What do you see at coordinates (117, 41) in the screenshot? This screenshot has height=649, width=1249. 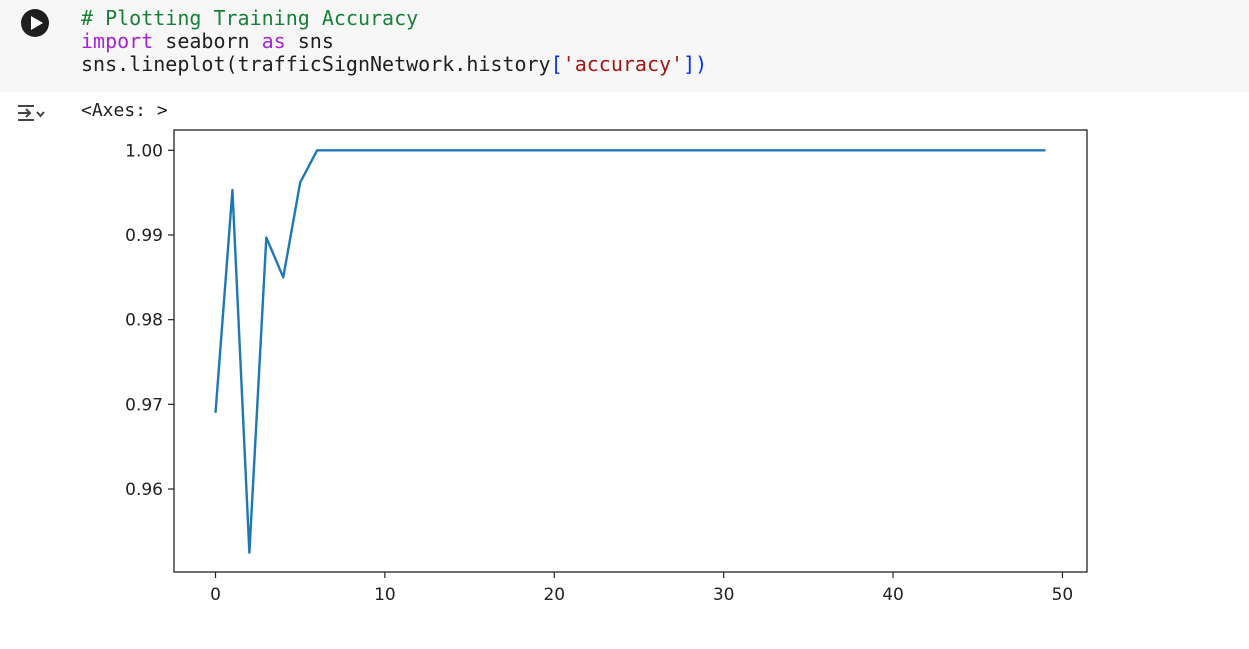 I see `code-token: import` at bounding box center [117, 41].